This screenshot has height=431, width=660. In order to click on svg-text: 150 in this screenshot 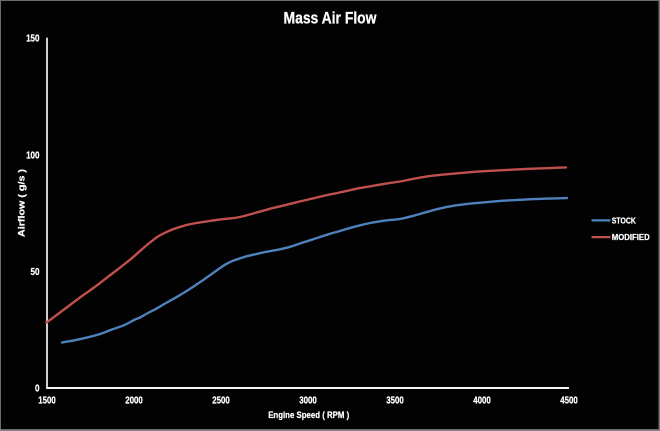, I will do `click(33, 39)`.